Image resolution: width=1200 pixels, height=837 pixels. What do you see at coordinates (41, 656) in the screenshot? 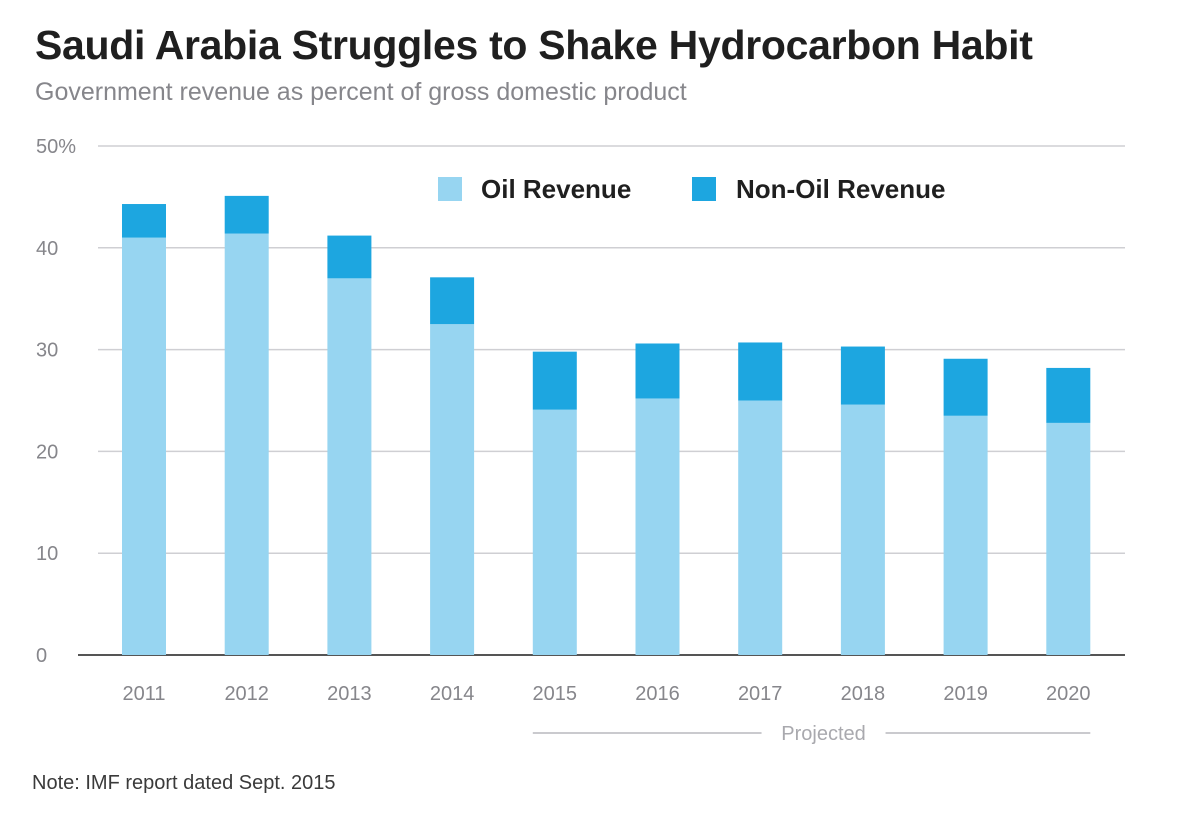
I see `y-tick-label: 0` at bounding box center [41, 656].